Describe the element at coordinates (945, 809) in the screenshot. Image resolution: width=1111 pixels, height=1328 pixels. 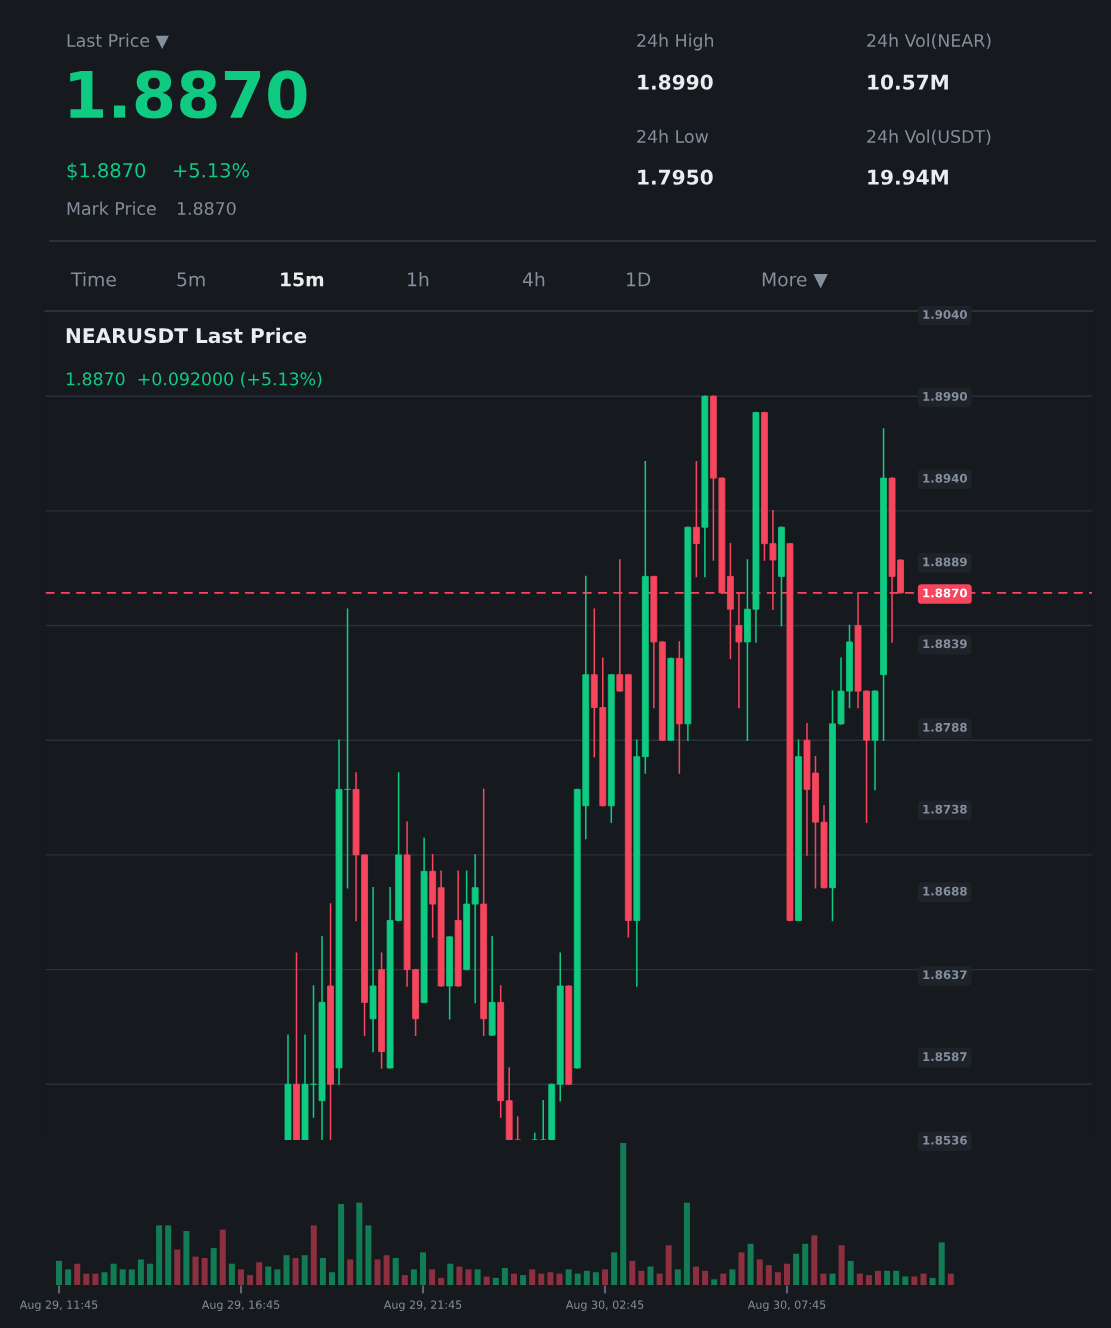
I see `y-tick-label: 1.8738` at that location.